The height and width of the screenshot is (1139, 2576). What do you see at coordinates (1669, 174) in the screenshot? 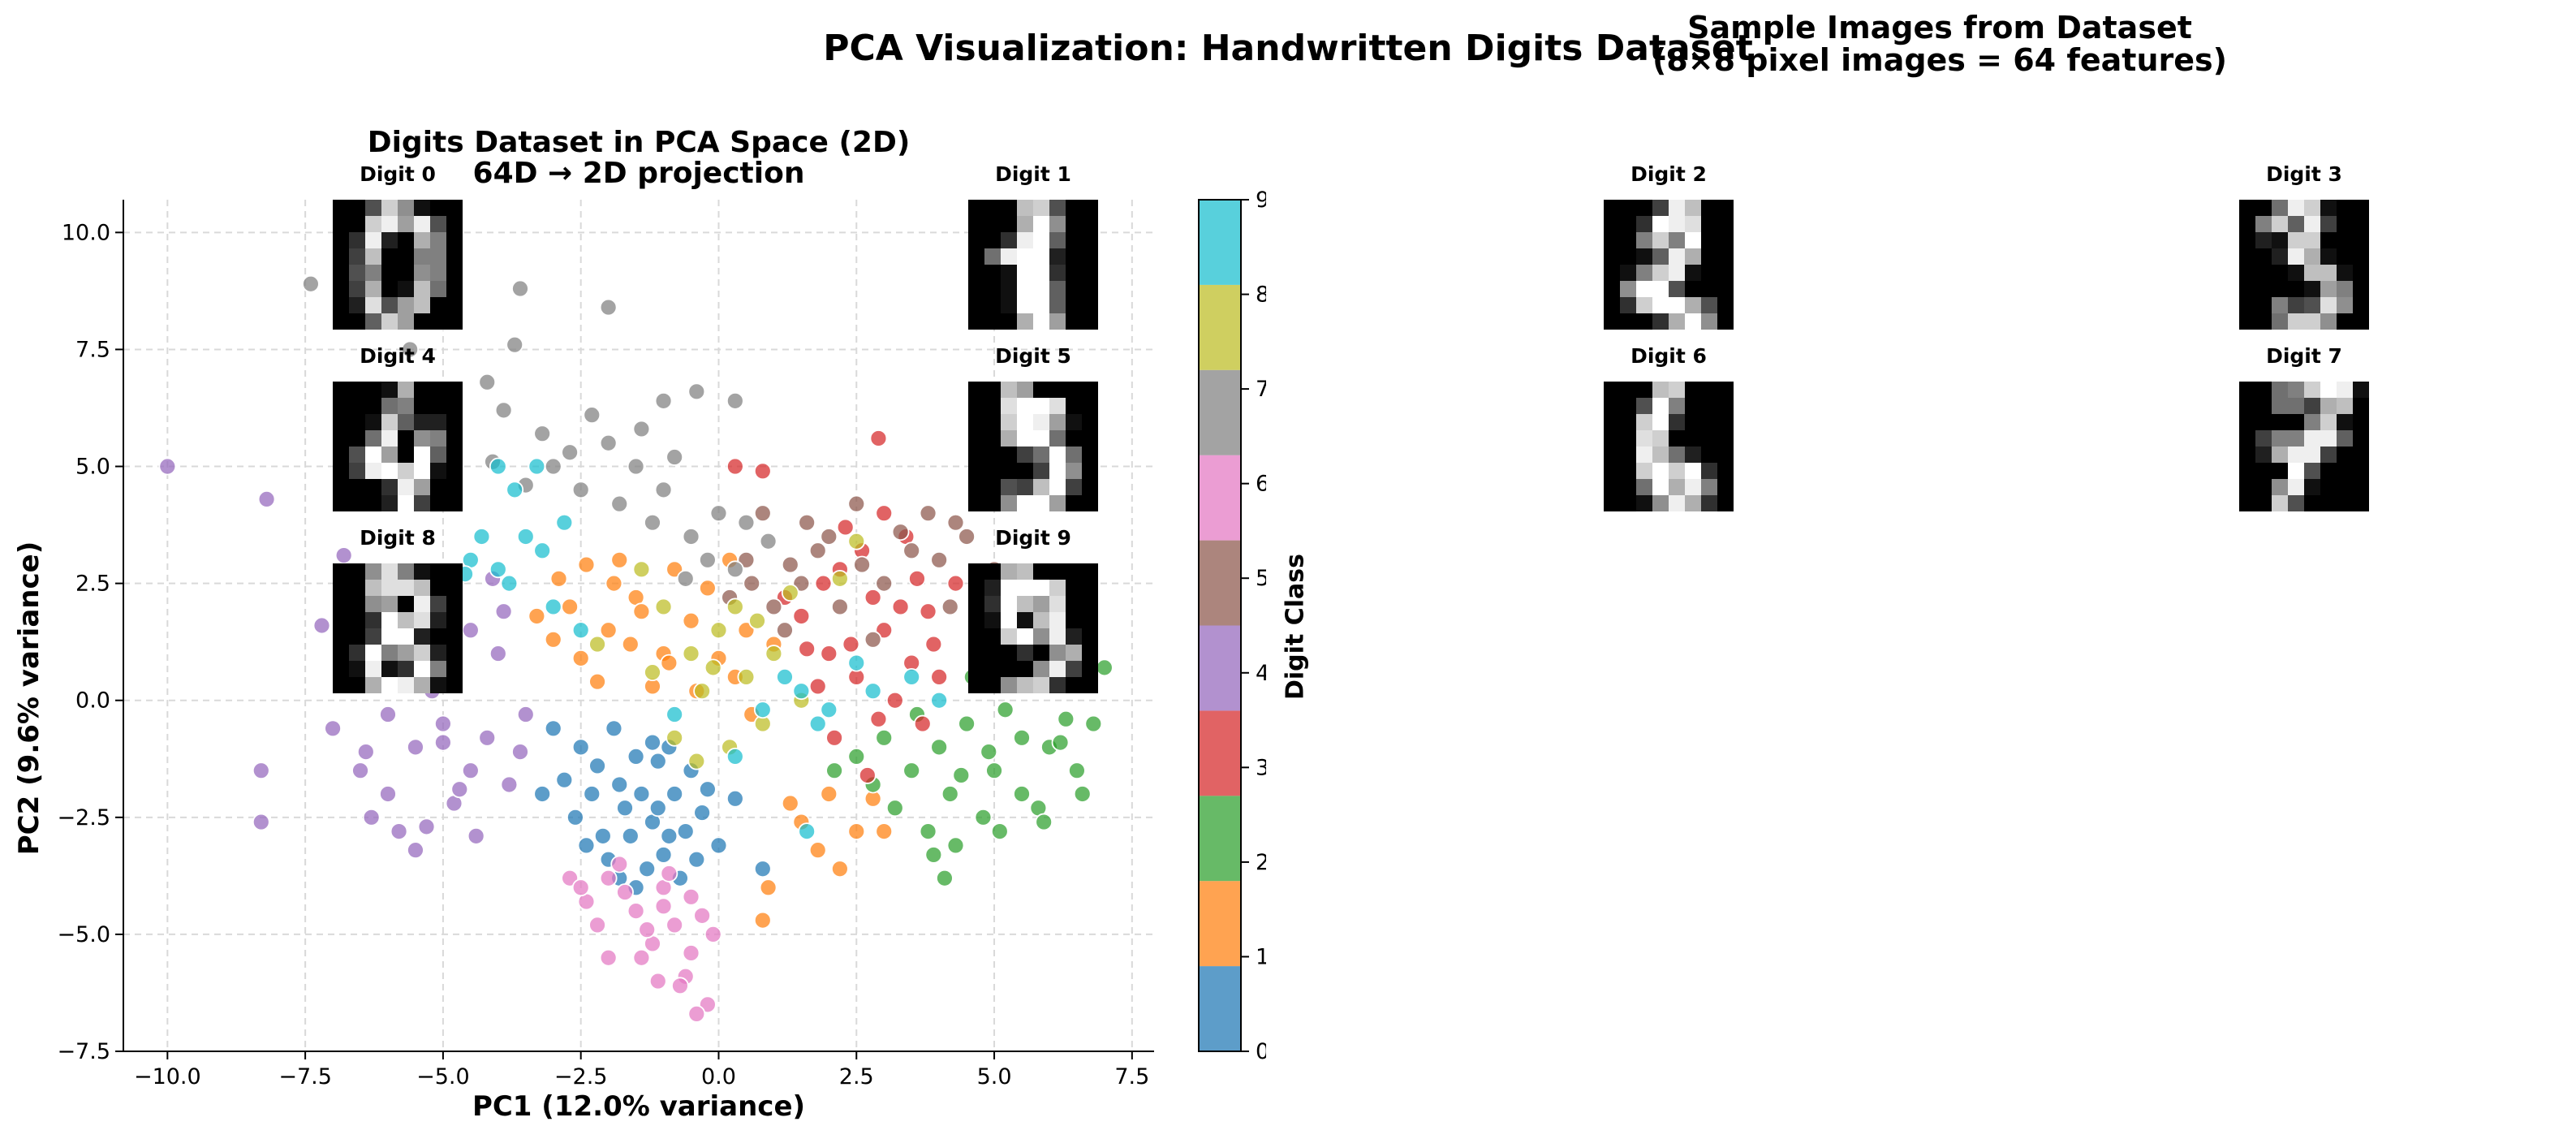
I see `digit-sample-title: Digit 2` at bounding box center [1669, 174].